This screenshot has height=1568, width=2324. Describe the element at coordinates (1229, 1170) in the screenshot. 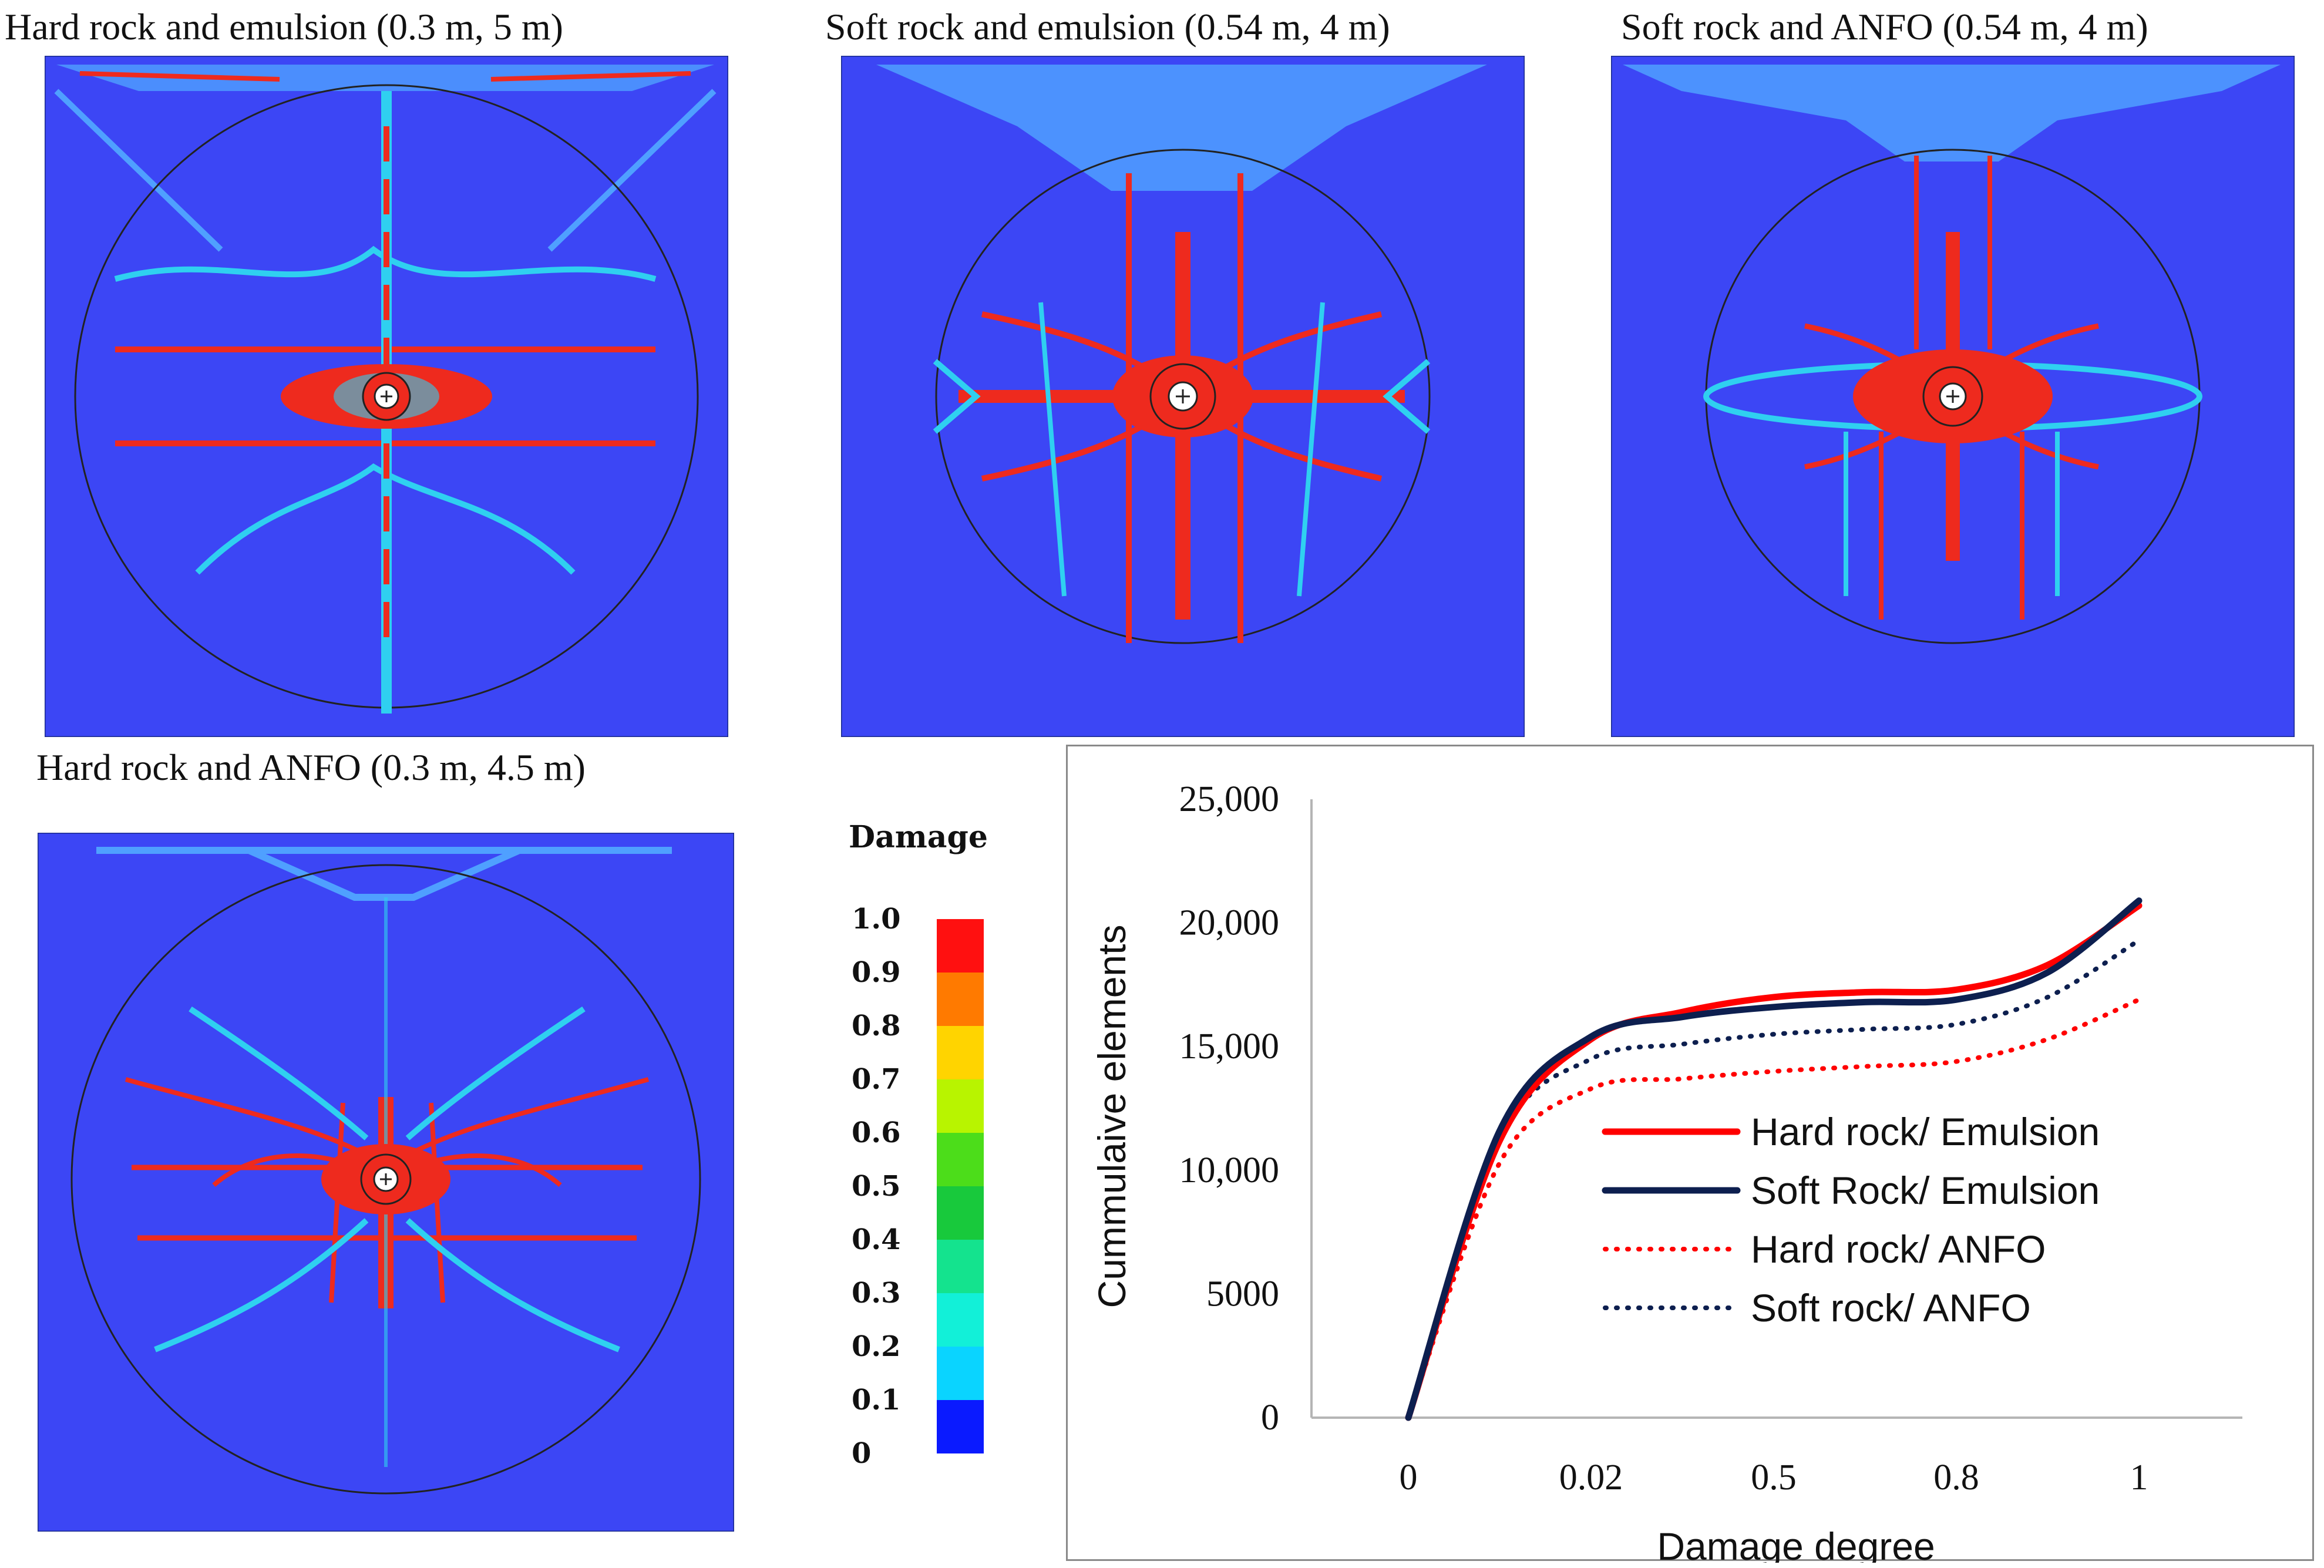

I see `y-tick-label: 10,000` at that location.